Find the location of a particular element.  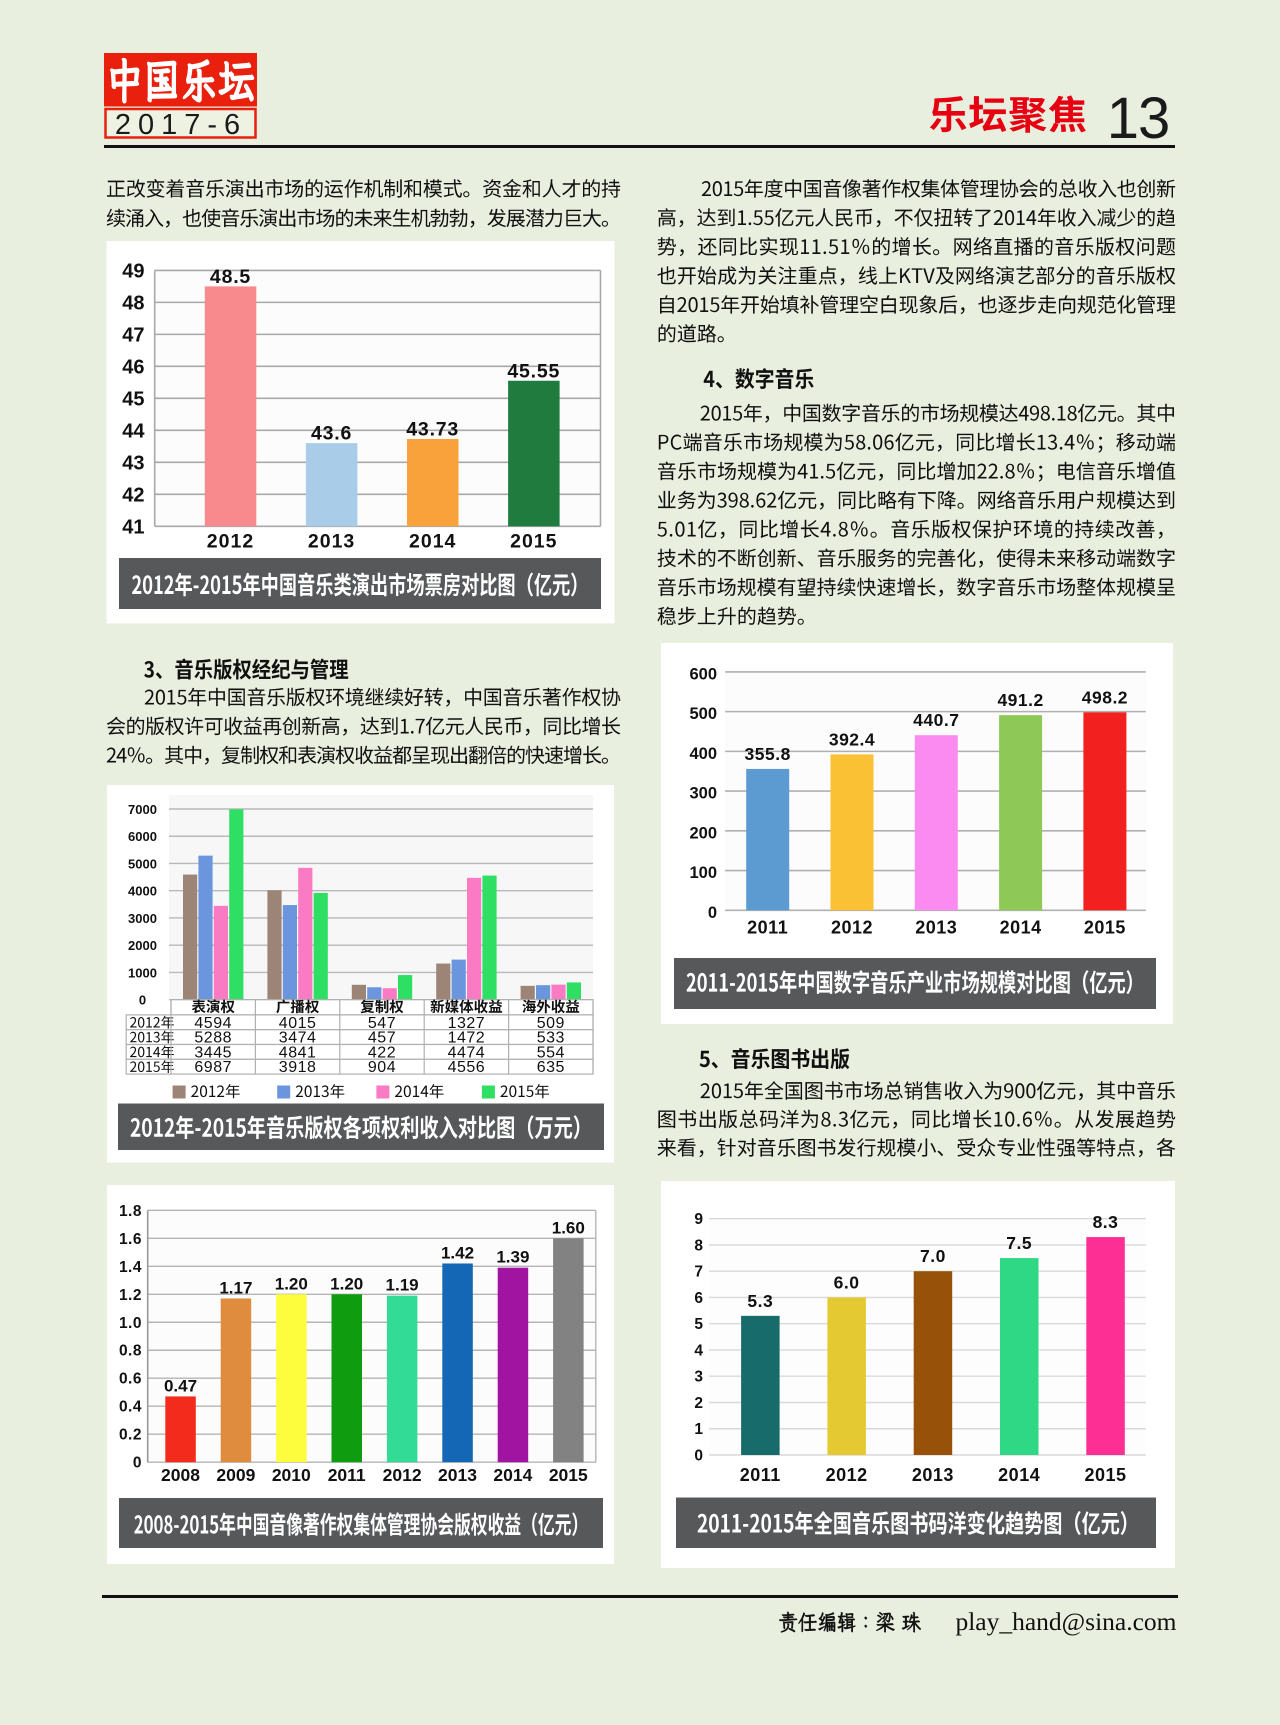

svg-text: 533 is located at coordinates (551, 1038).